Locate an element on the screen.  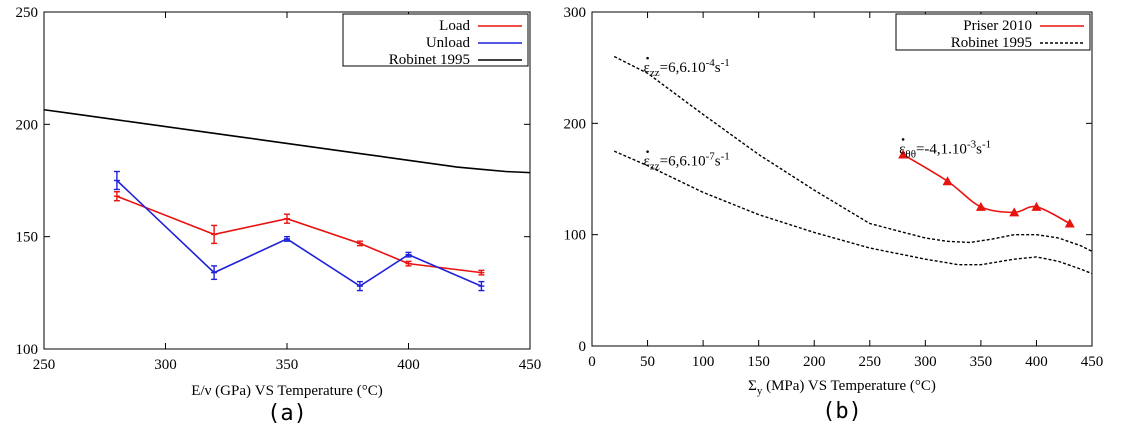
chart-a-legend-box is located at coordinates (435, 40).